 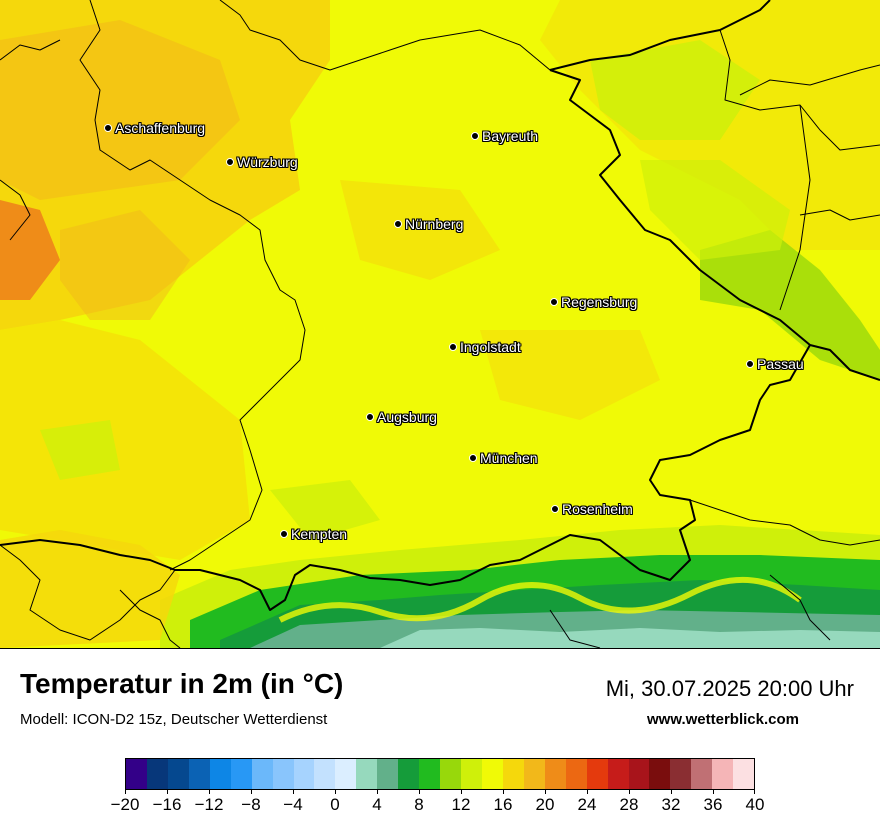 I want to click on city-marker-bayreuth: Bayreuth, so click(x=504, y=136).